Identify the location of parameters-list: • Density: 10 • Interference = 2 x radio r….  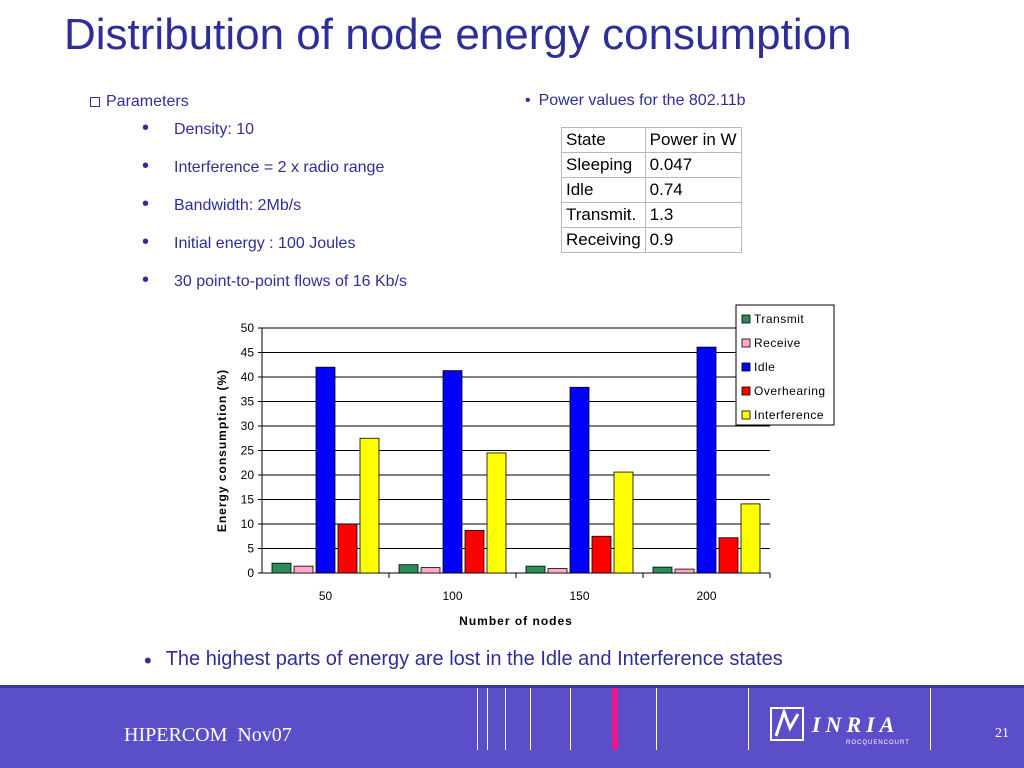
(249, 209).